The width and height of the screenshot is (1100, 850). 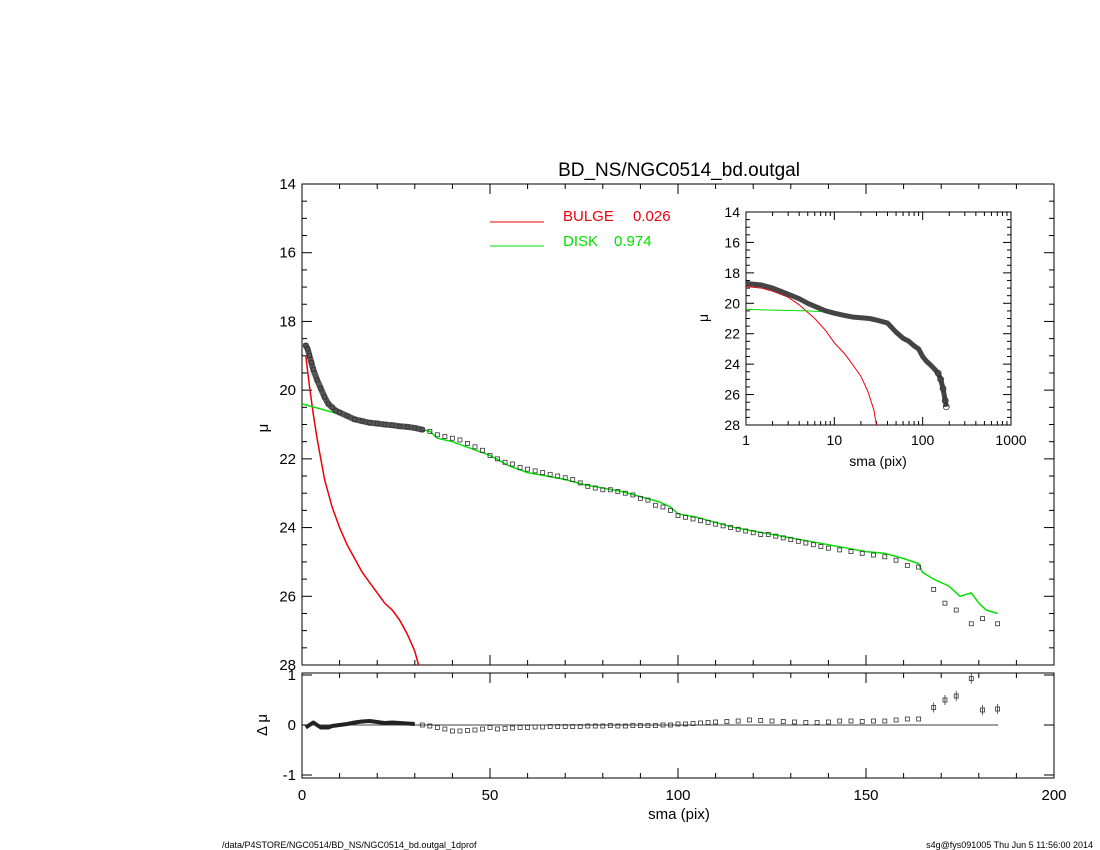 I want to click on main-y-tick-label: 20, so click(x=287, y=390).